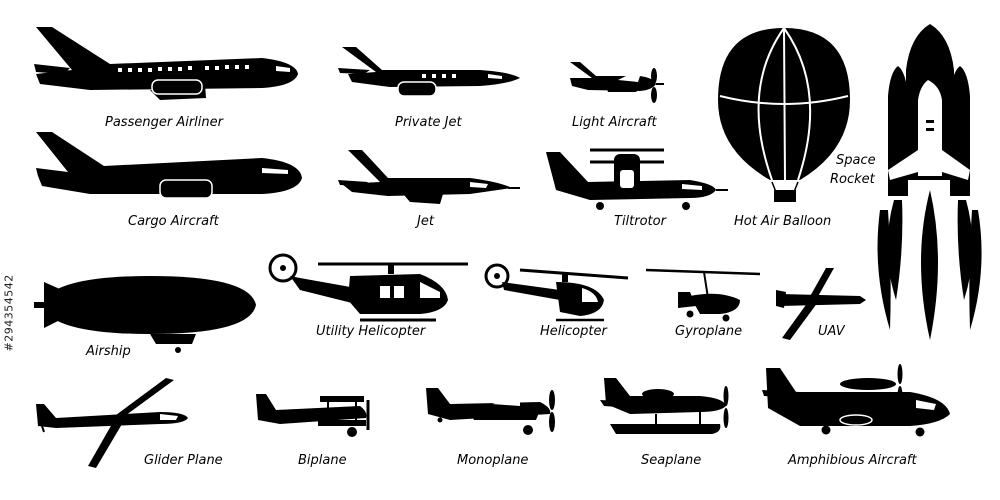 Image resolution: width=1000 pixels, height=500 pixels. Describe the element at coordinates (617, 82) in the screenshot. I see `light-aircraft-icon` at that location.